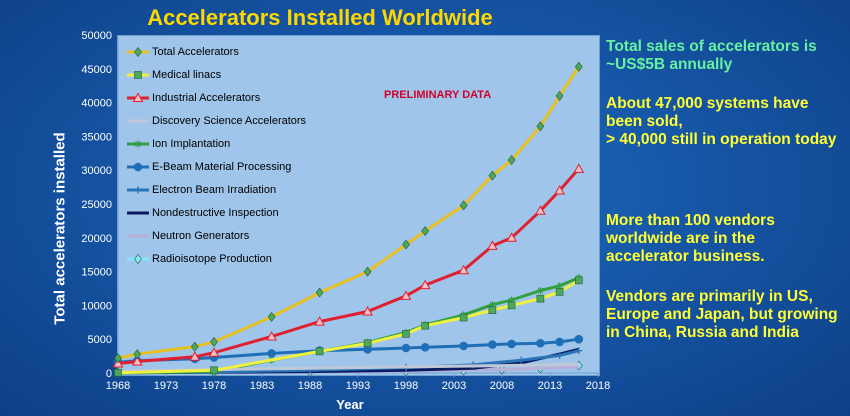 The width and height of the screenshot is (850, 416). What do you see at coordinates (310, 386) in the screenshot?
I see `x-tick-label: 1988` at bounding box center [310, 386].